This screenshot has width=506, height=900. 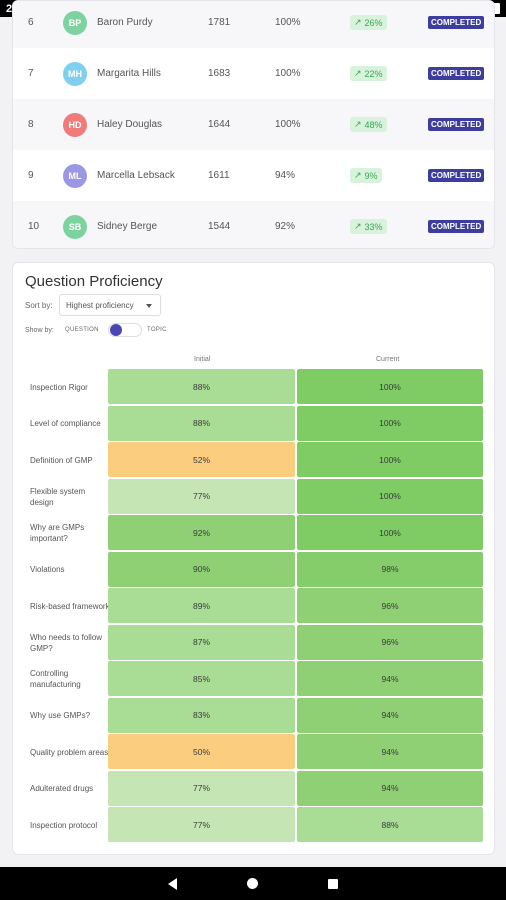 What do you see at coordinates (65, 423) in the screenshot?
I see `question-label: Level of compliance` at bounding box center [65, 423].